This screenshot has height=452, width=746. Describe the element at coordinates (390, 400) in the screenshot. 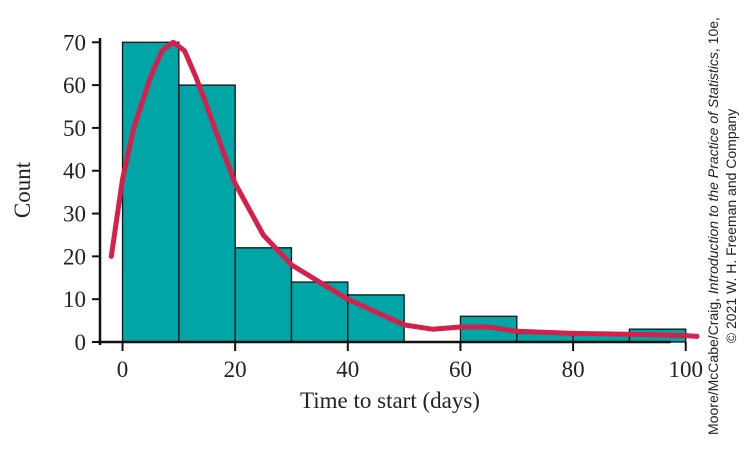

I see `x-axis-label: Time to start (days)` at that location.